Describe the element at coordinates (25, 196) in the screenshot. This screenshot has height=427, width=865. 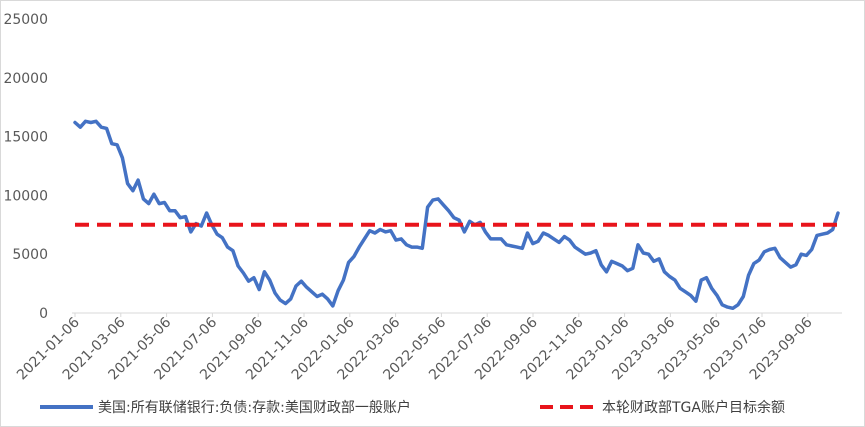
I see `y-tick-label: 10000` at that location.